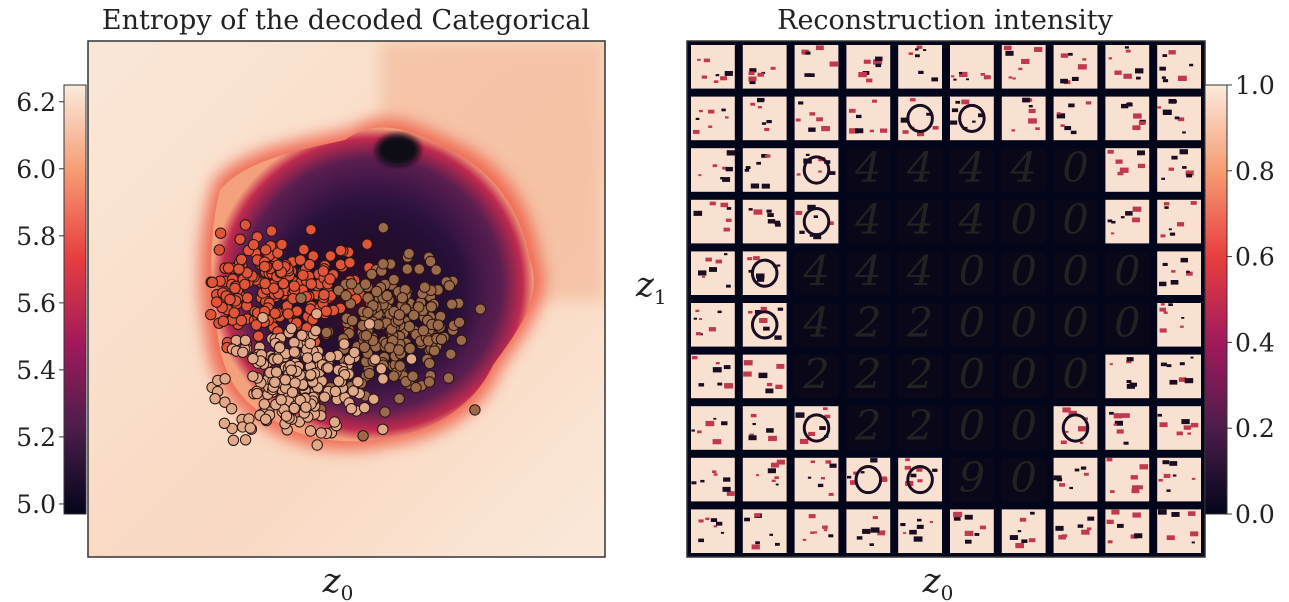 This screenshot has height=602, width=1289. Describe the element at coordinates (40, 303) in the screenshot. I see `entropy-colorbar-ticks: 5.0 5.2 5.4 5.6 5.8 6.0 6.2` at that location.